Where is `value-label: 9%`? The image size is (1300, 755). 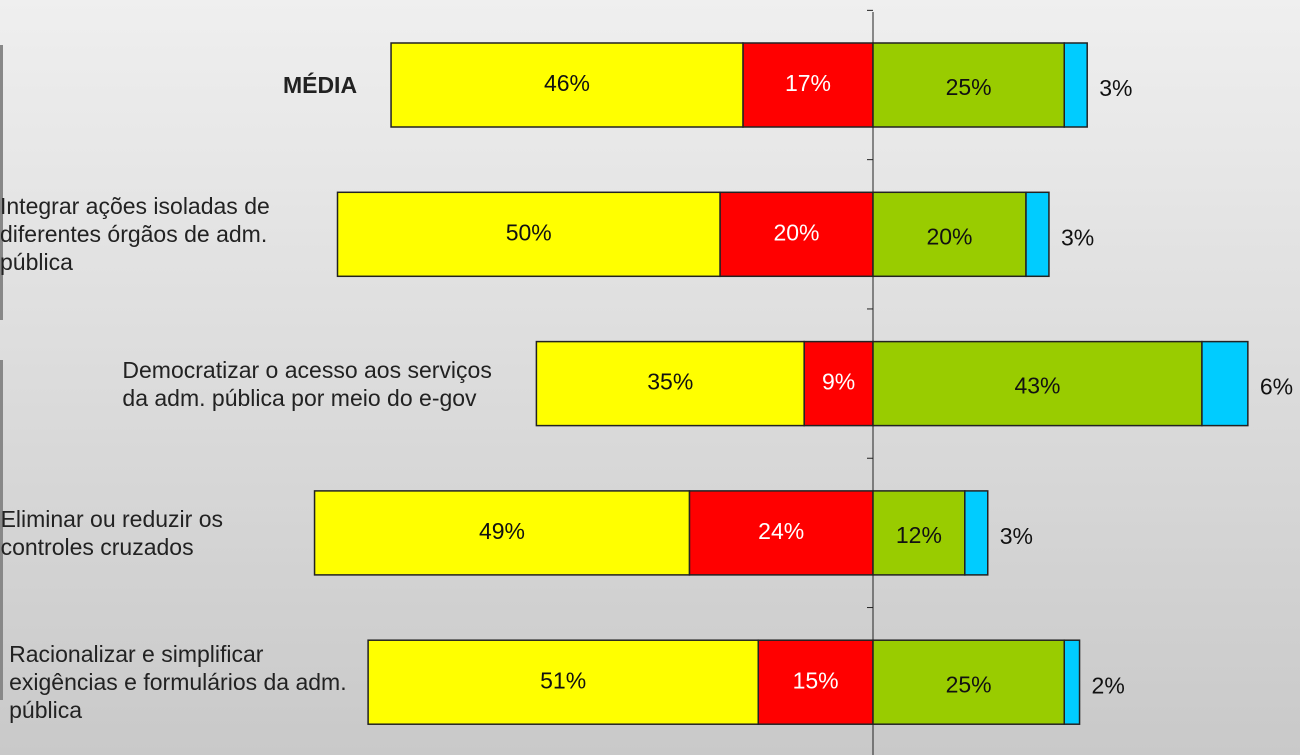
value-label: 9% is located at coordinates (838, 382).